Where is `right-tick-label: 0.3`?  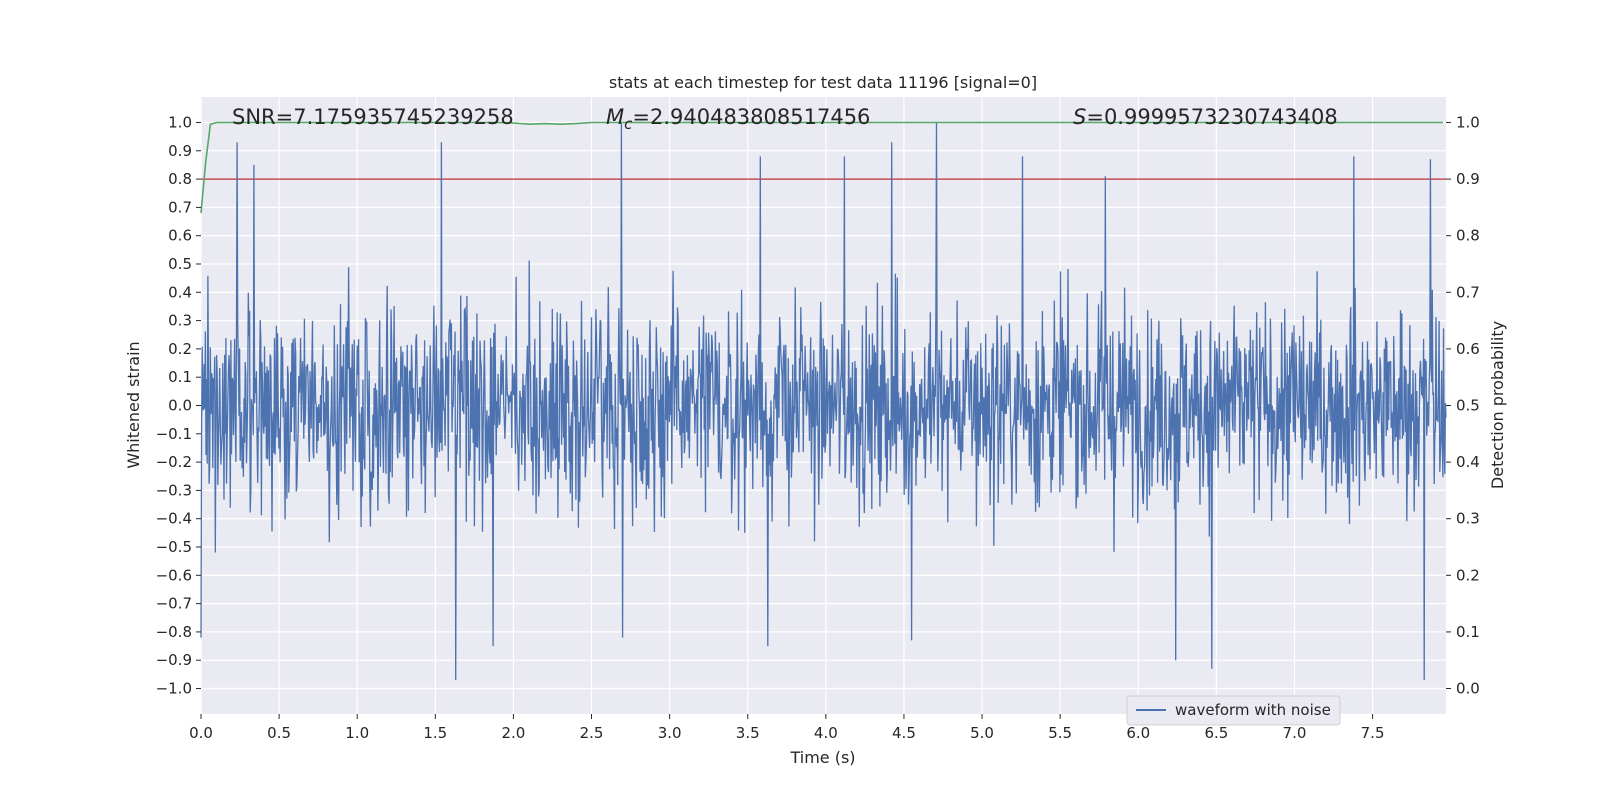 right-tick-label: 0.3 is located at coordinates (1468, 519).